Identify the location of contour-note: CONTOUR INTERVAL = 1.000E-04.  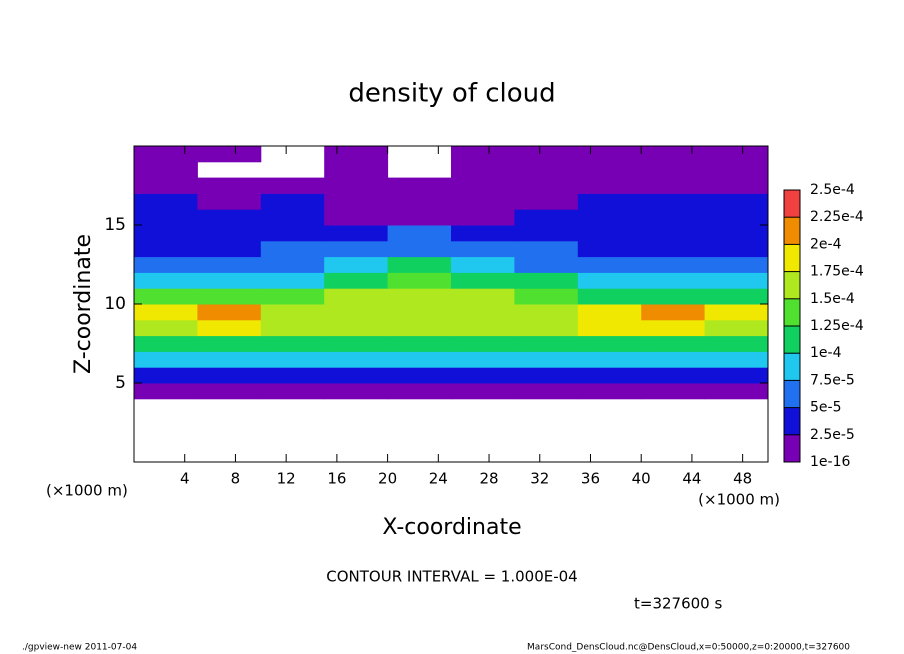
(451, 577).